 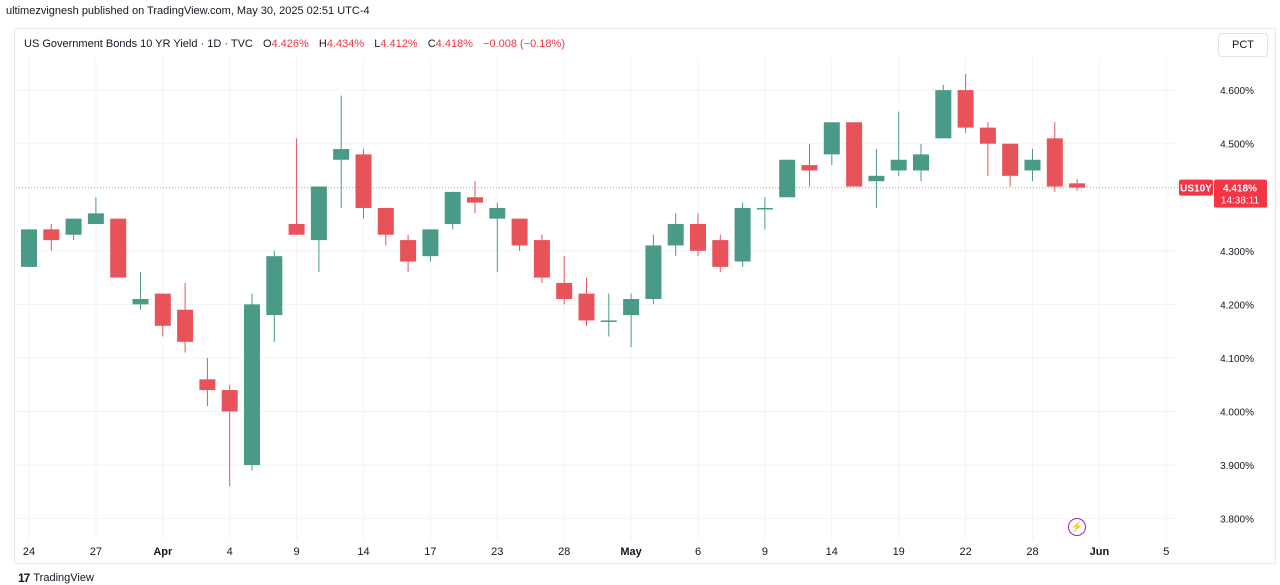 I want to click on x-tick-label: 19, so click(x=899, y=552).